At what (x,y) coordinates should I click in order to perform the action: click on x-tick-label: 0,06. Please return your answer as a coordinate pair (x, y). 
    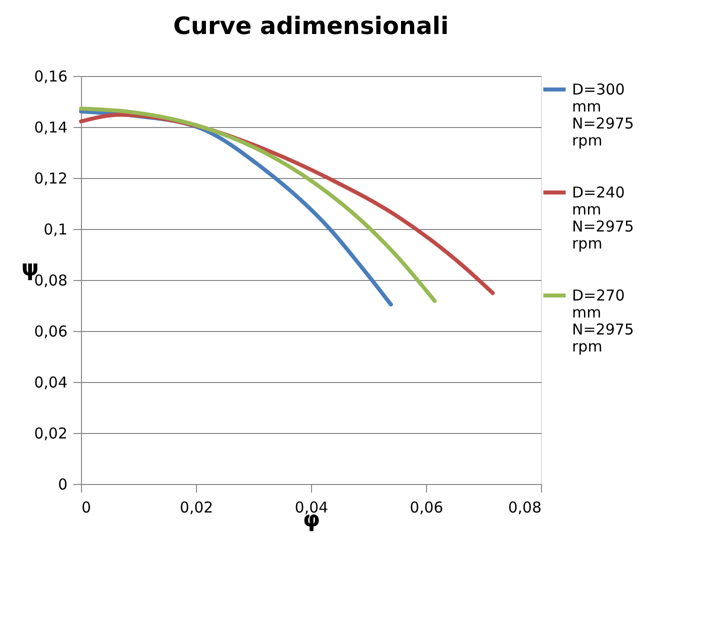
    Looking at the image, I should click on (427, 507).